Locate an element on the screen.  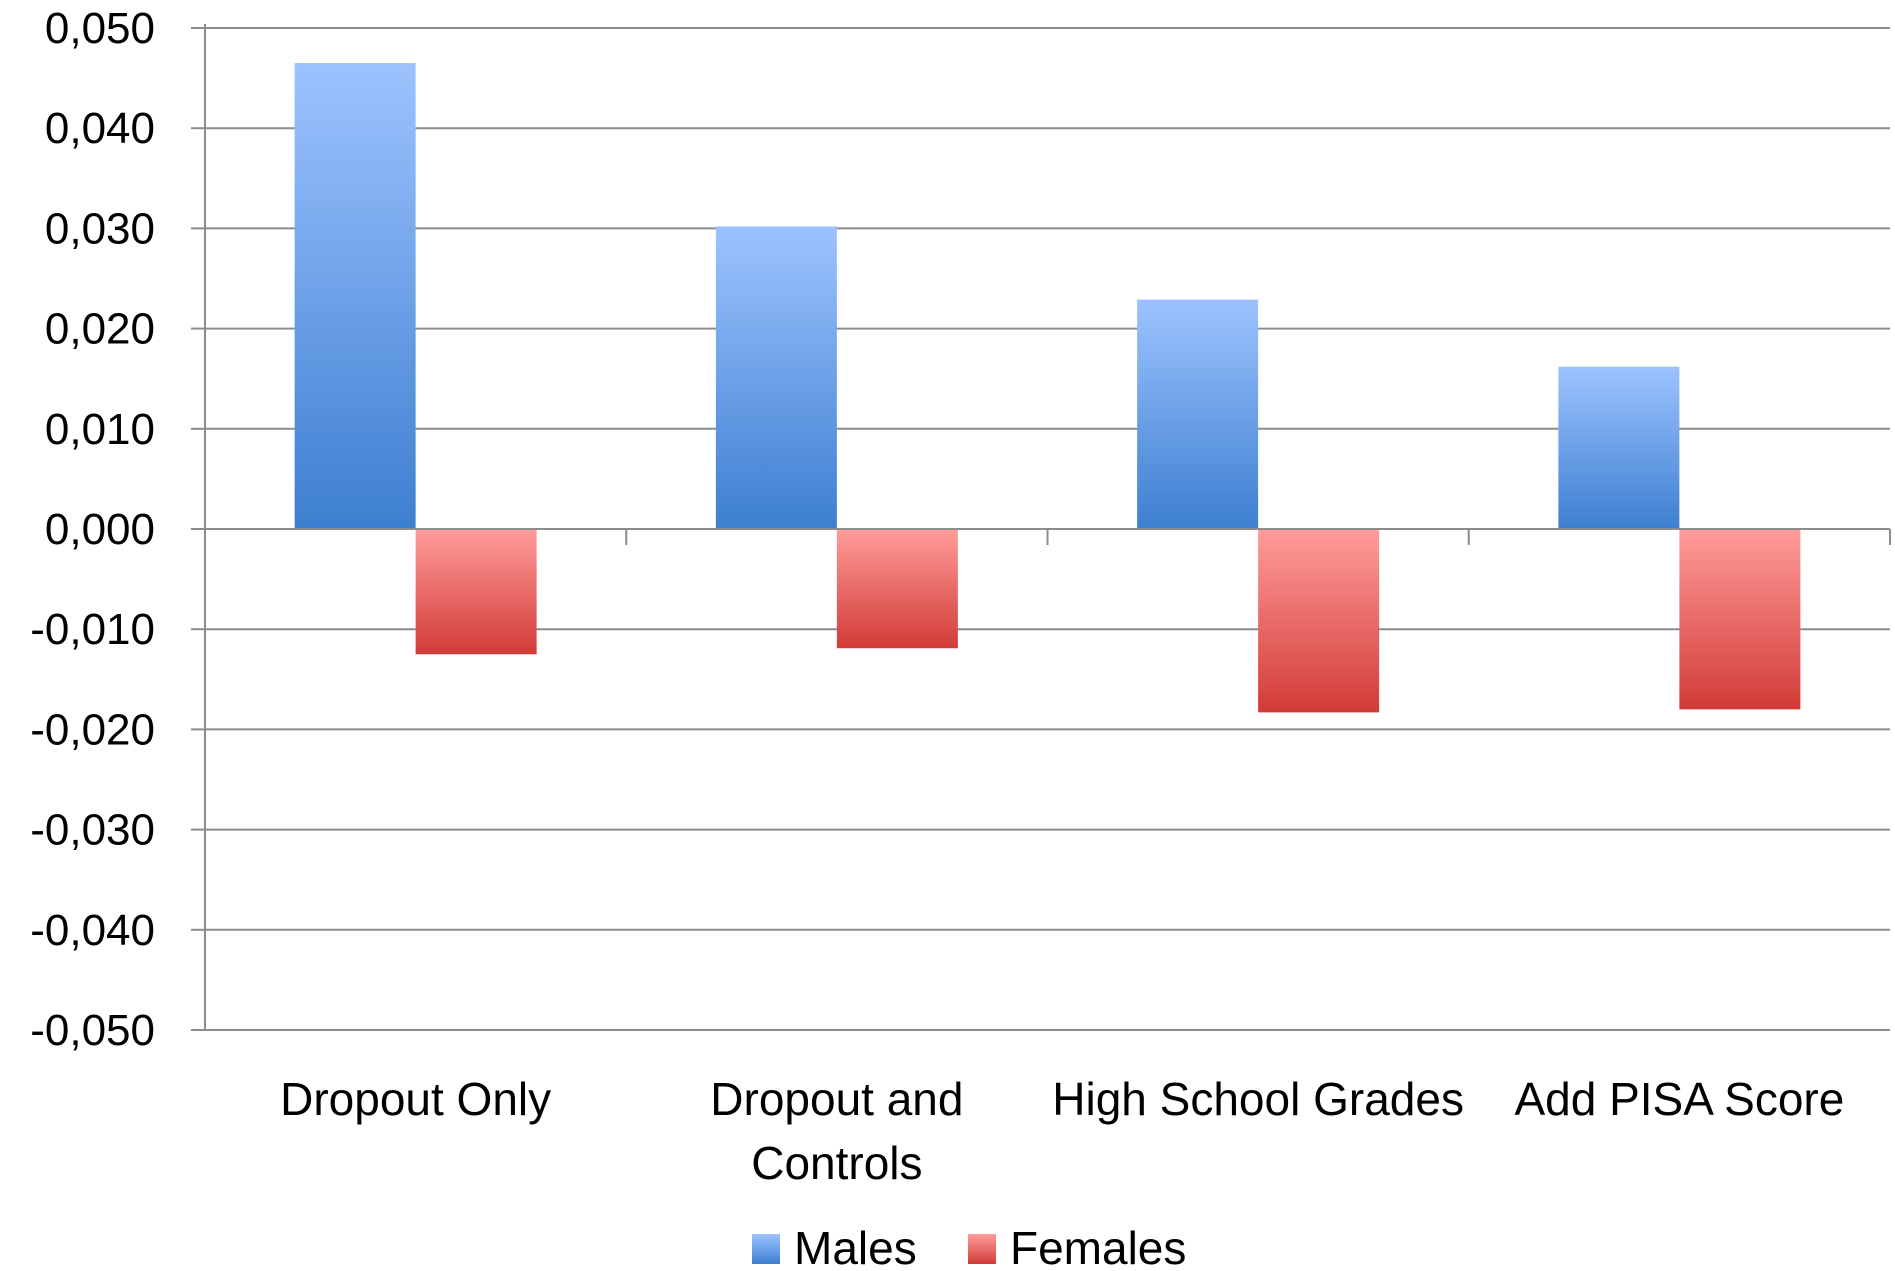
legend-label-males: Males is located at coordinates (855, 1246).